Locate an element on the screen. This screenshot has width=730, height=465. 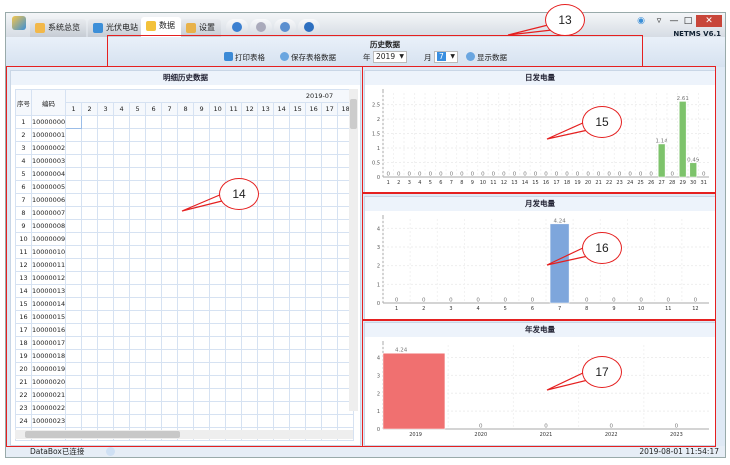
table-row: 18 10000017 is located at coordinates (185, 343).